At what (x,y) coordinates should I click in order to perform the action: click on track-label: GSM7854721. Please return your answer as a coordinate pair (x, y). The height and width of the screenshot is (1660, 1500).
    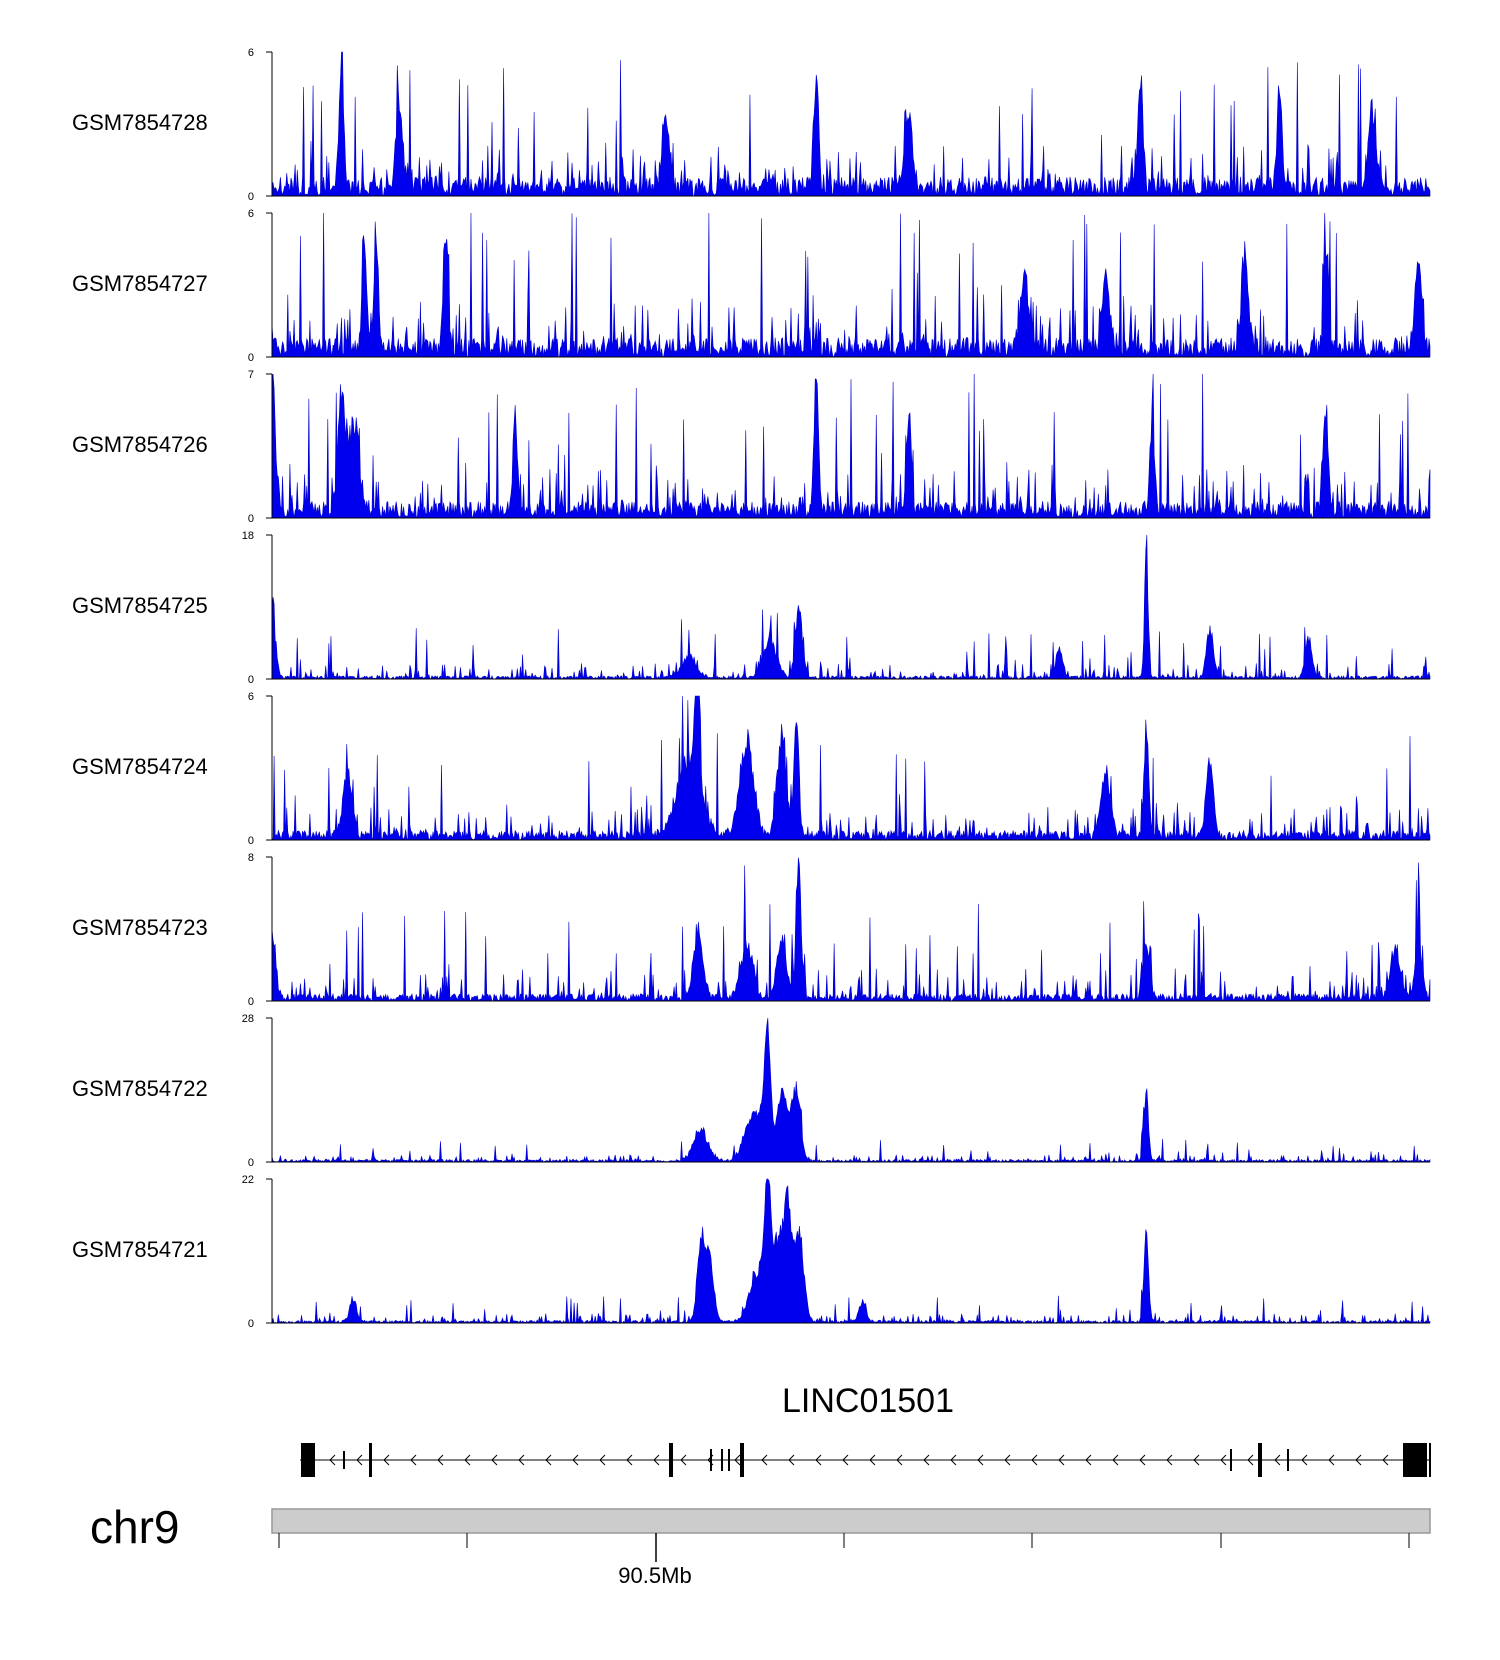
    Looking at the image, I should click on (140, 1249).